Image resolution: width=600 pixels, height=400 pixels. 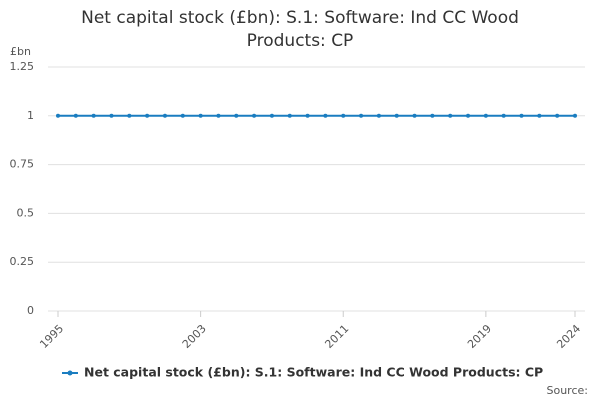 I want to click on y-tick-label: 0.5, so click(x=26, y=212).